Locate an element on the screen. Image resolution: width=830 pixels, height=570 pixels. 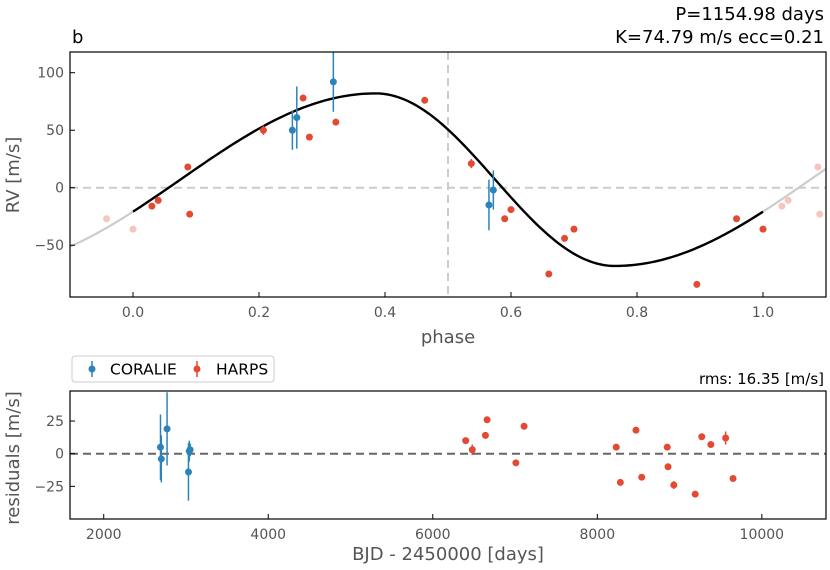
legend-harps-label: HARPS is located at coordinates (242, 370).